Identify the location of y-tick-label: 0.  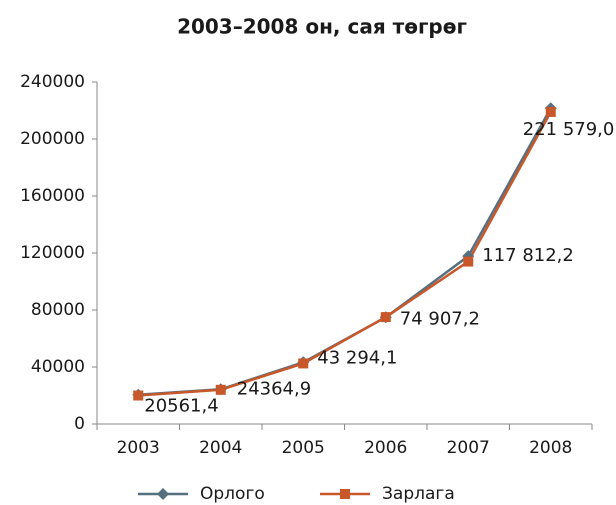
(79, 424).